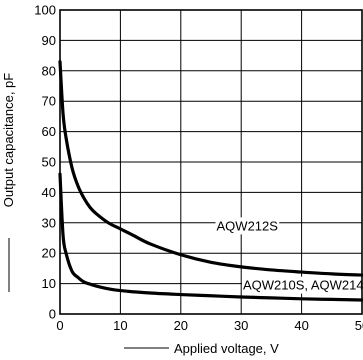 The height and width of the screenshot is (360, 363). I want to click on series-label-1: AQW210S, AQW214S, so click(303, 285).